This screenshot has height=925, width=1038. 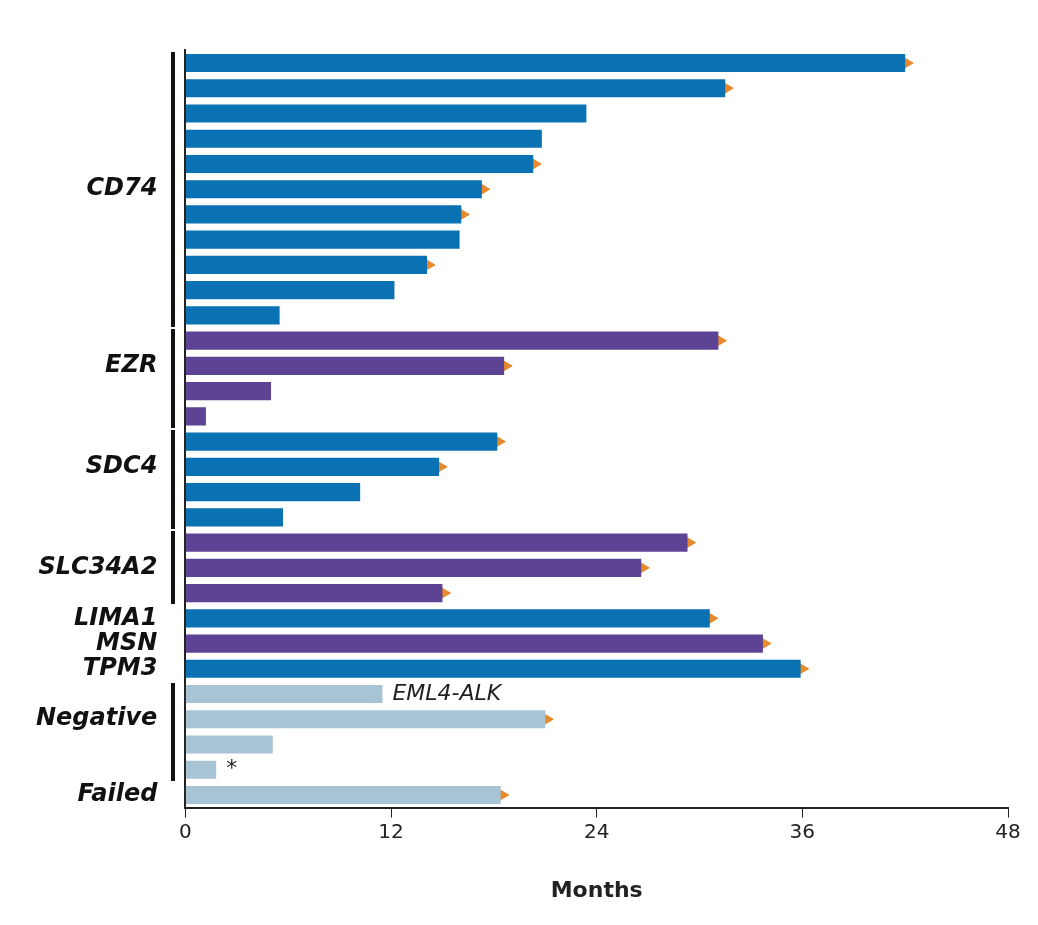 I want to click on x-tick-label: 0, so click(x=185, y=830).